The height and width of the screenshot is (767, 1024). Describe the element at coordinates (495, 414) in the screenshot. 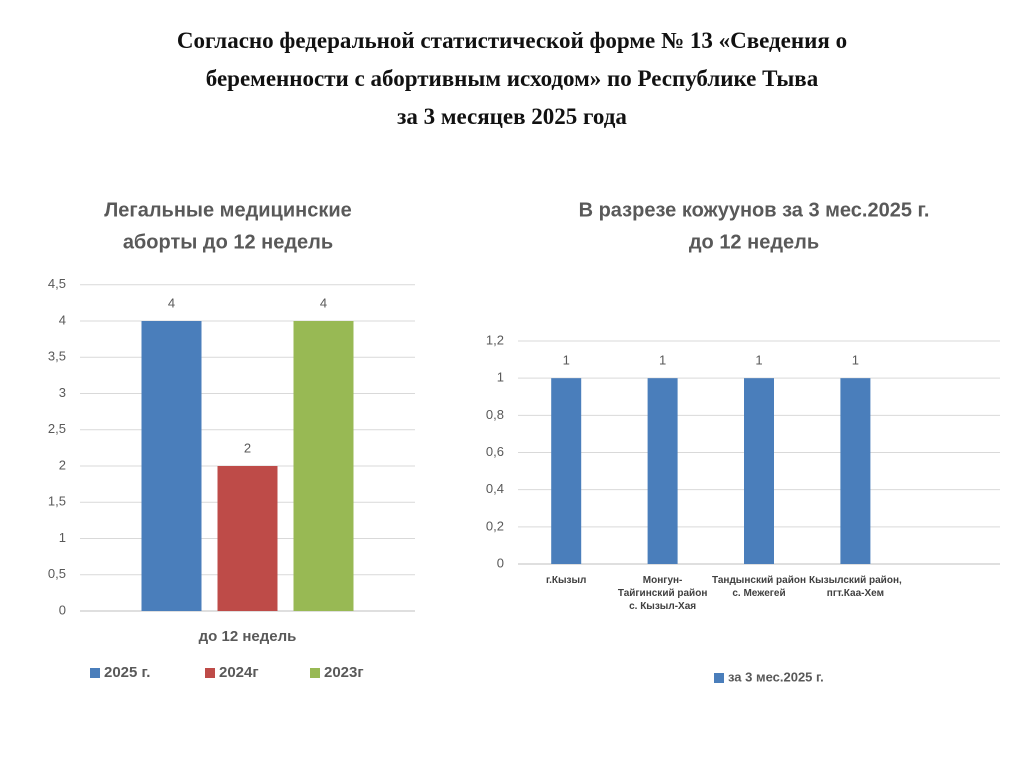

I see `y-tick-label: 0,8` at that location.